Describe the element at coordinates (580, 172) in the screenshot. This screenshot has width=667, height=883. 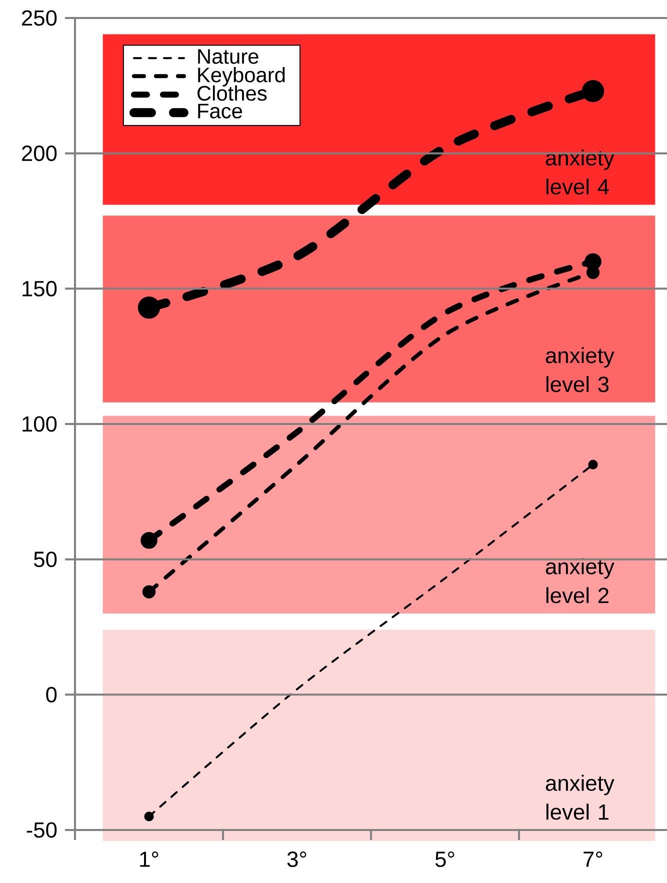
I see `band-label: anxiety level 4` at that location.